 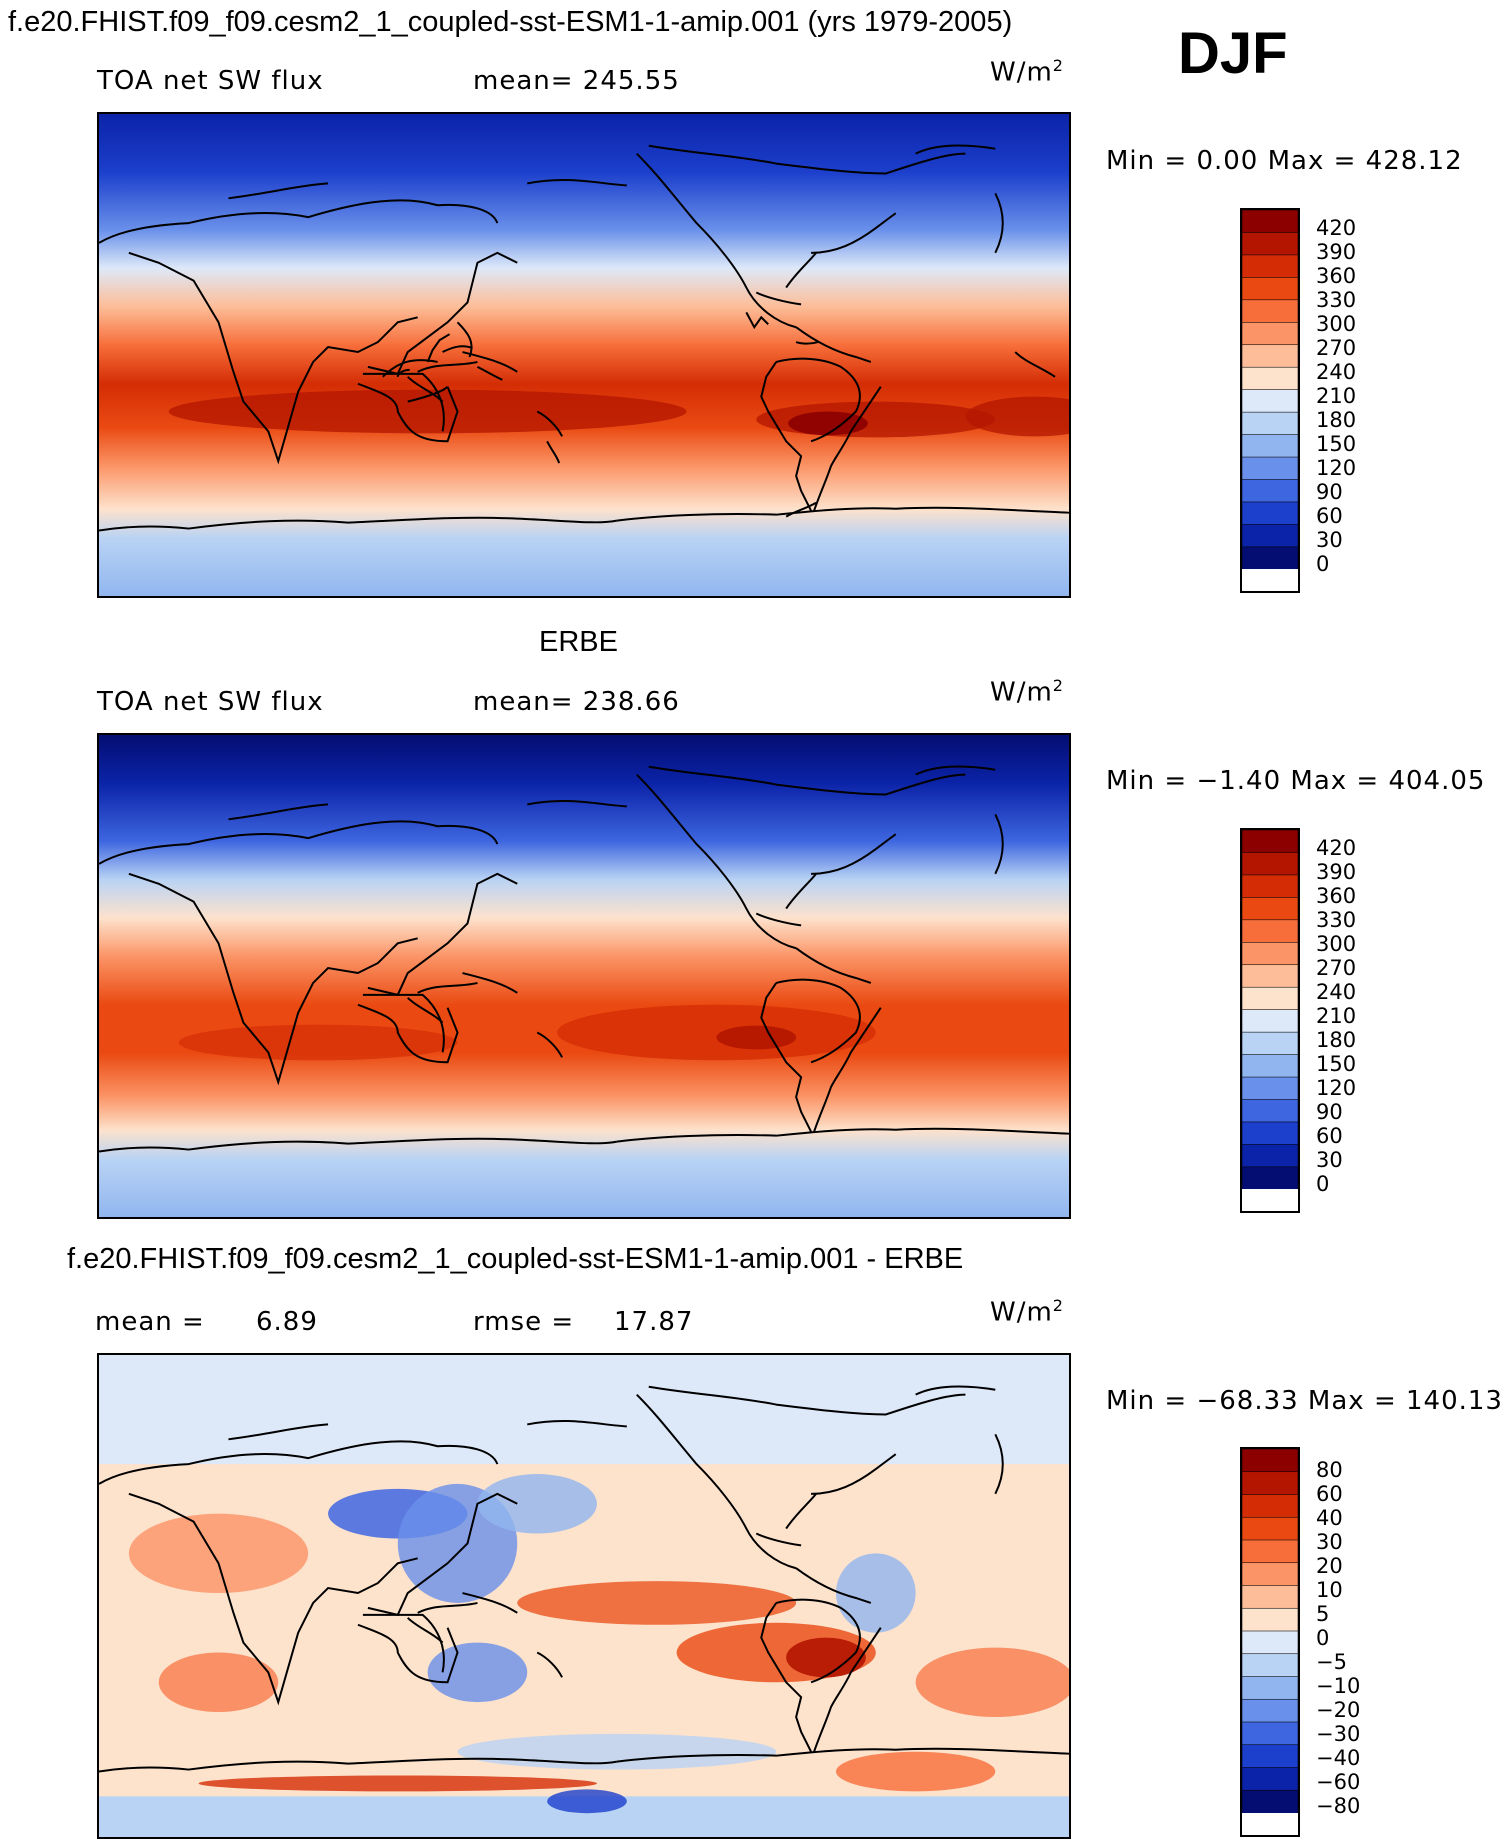 What do you see at coordinates (150, 1322) in the screenshot?
I see `panel-mean-label: mean =` at bounding box center [150, 1322].